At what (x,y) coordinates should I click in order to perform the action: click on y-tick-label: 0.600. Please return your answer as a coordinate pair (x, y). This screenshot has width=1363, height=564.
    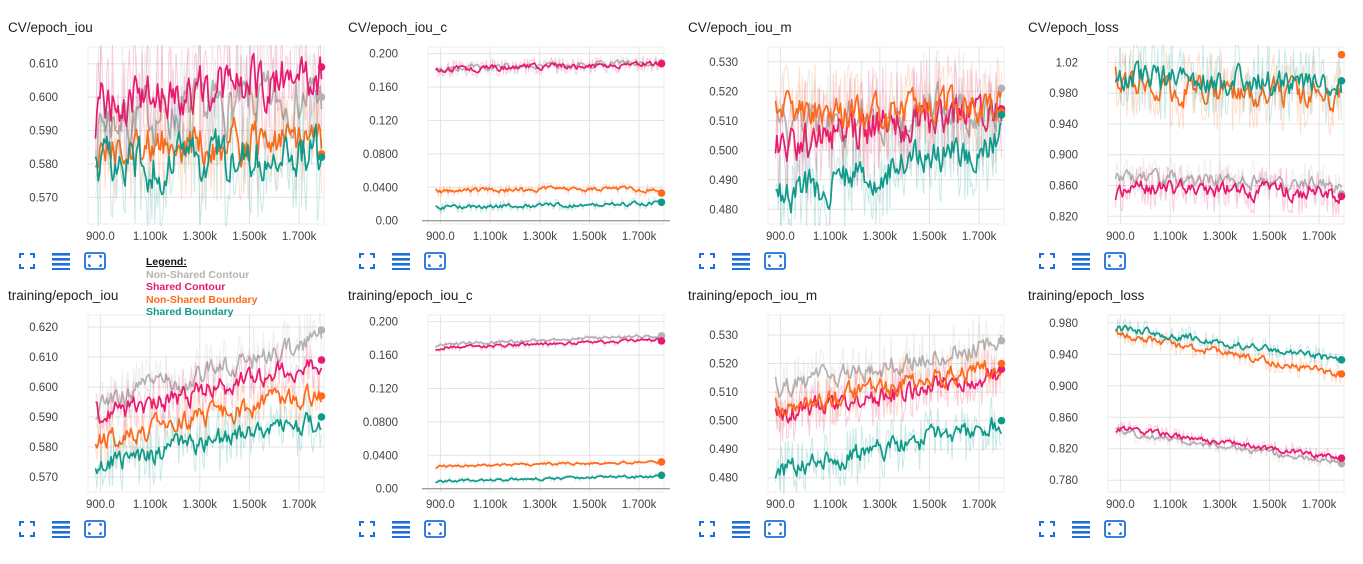
    Looking at the image, I should click on (43, 388).